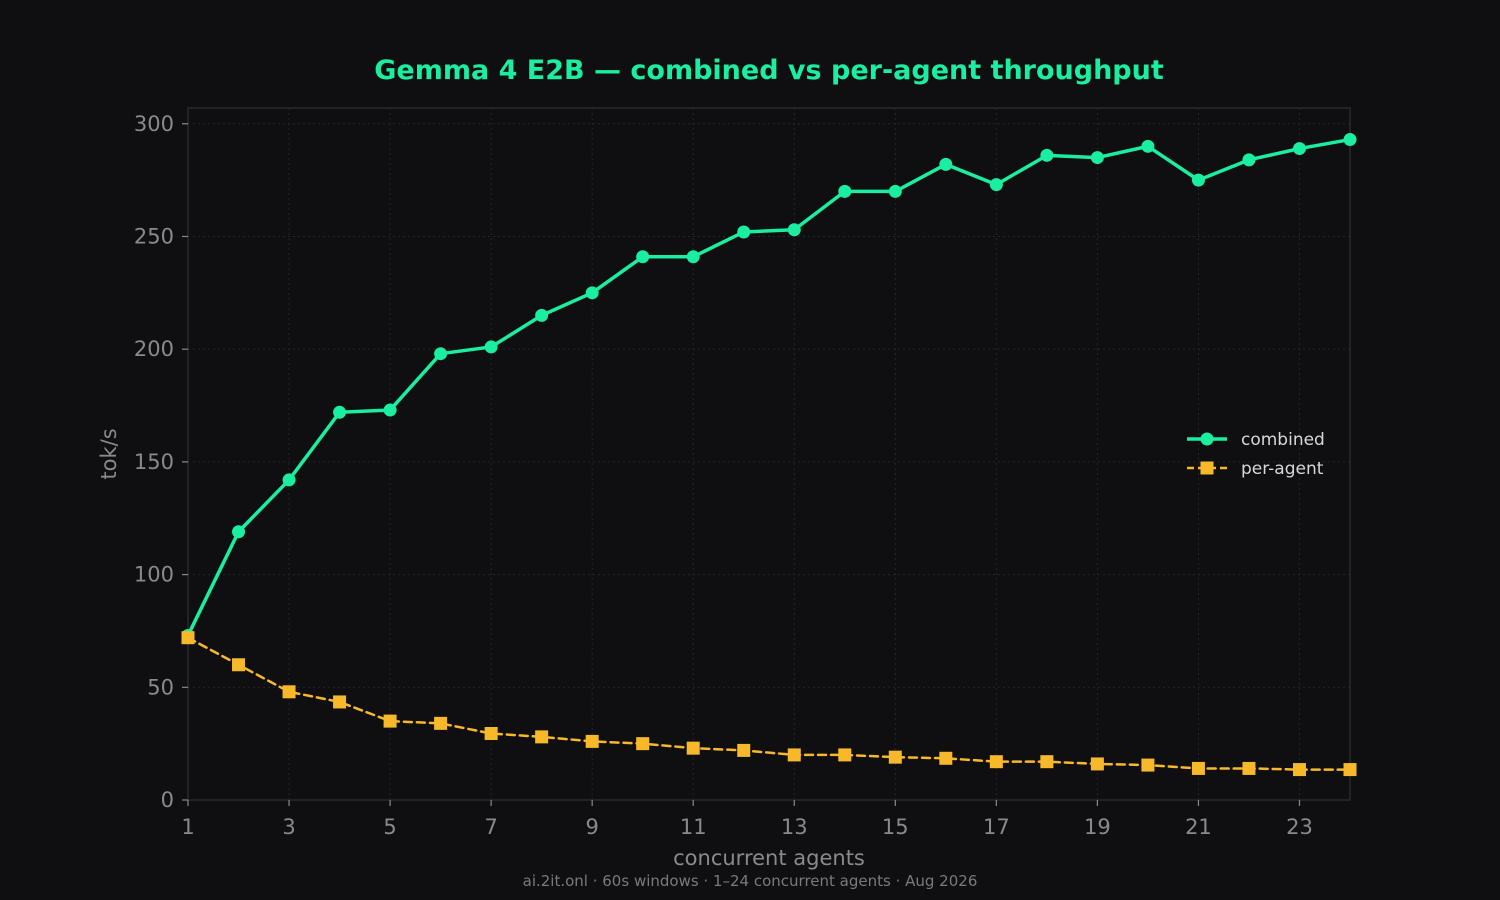  I want to click on x-tick-label: 13, so click(794, 827).